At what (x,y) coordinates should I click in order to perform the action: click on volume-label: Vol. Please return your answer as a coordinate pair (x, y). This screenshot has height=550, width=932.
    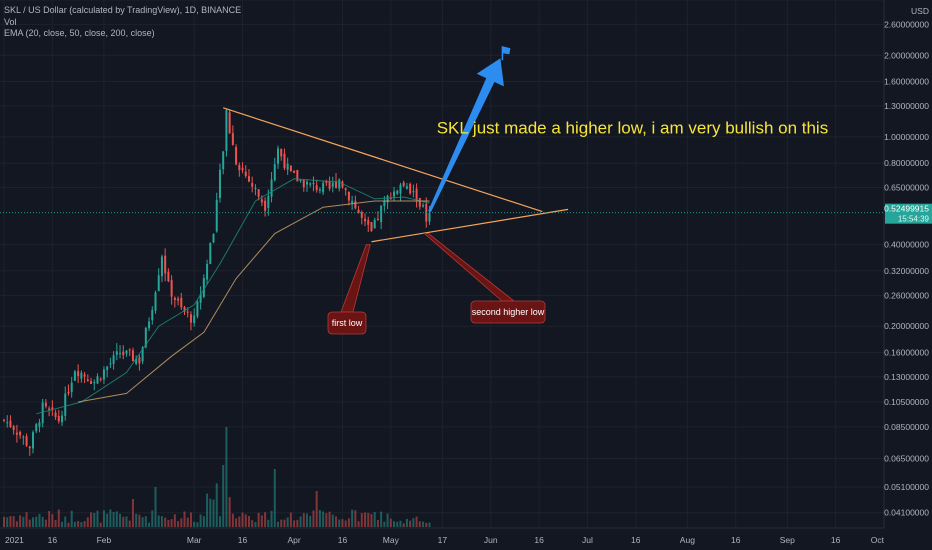
    Looking at the image, I should click on (10, 21).